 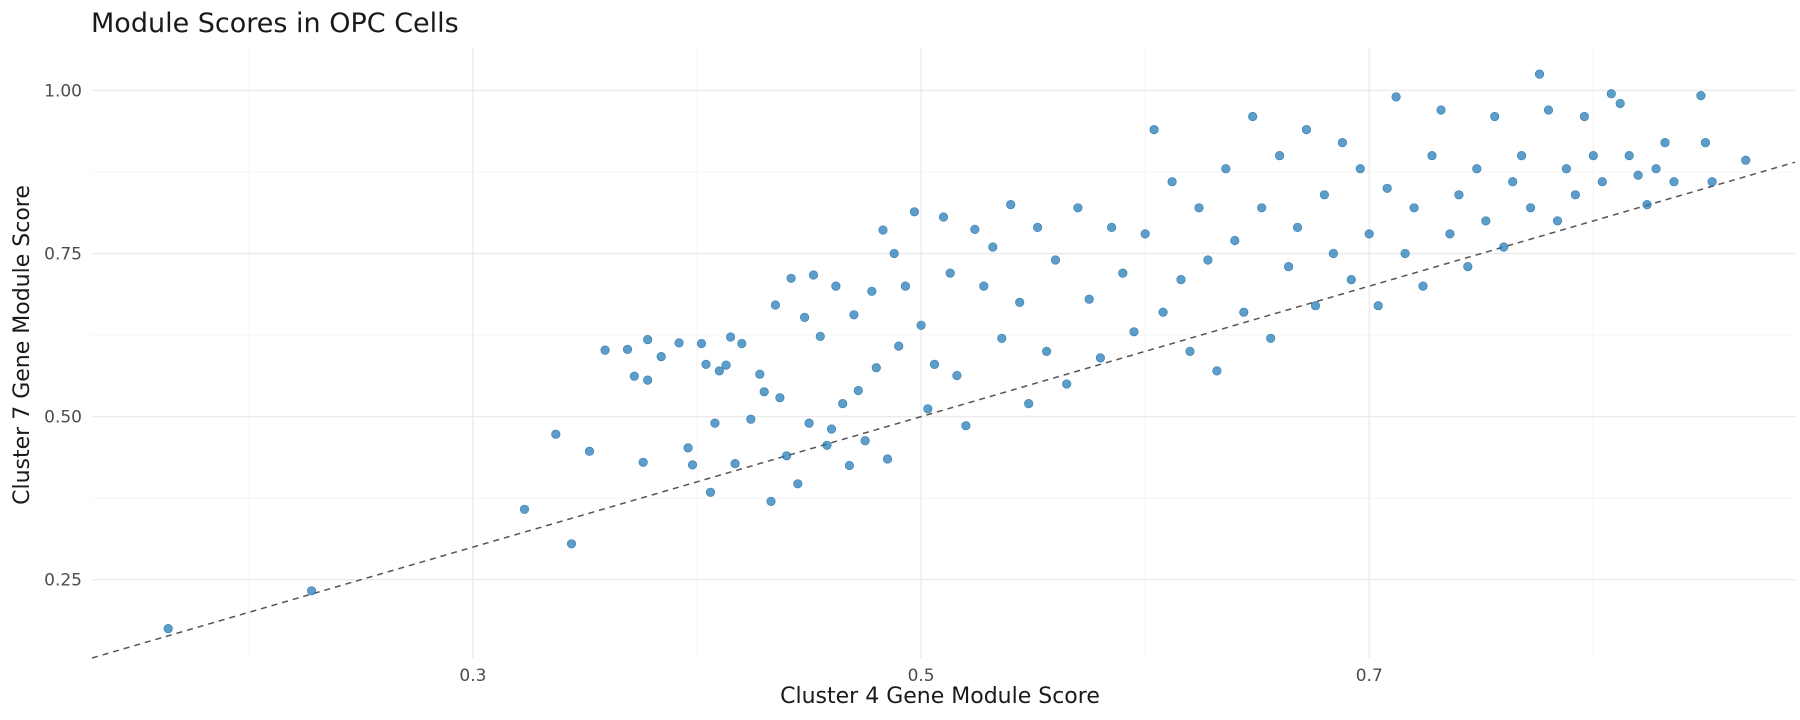 I want to click on chart-title: Module Scores in OPC Cells, so click(x=275, y=23).